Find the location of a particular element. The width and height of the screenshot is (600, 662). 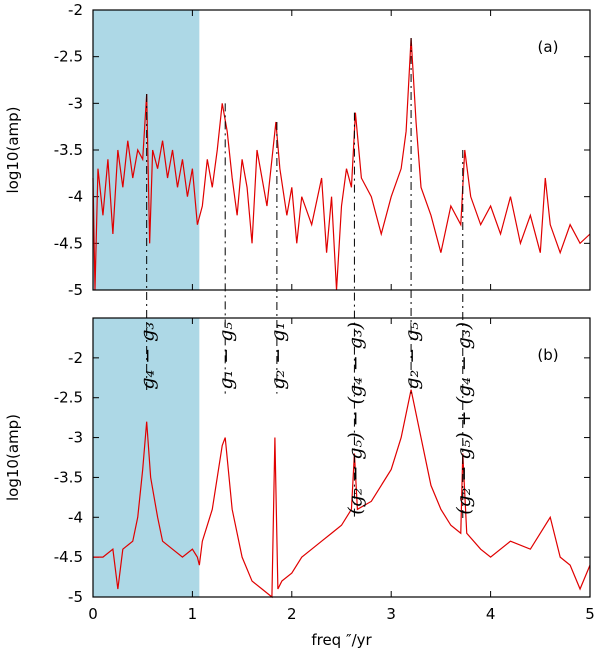

annotation: g₁ − g₅ is located at coordinates (226, 356).